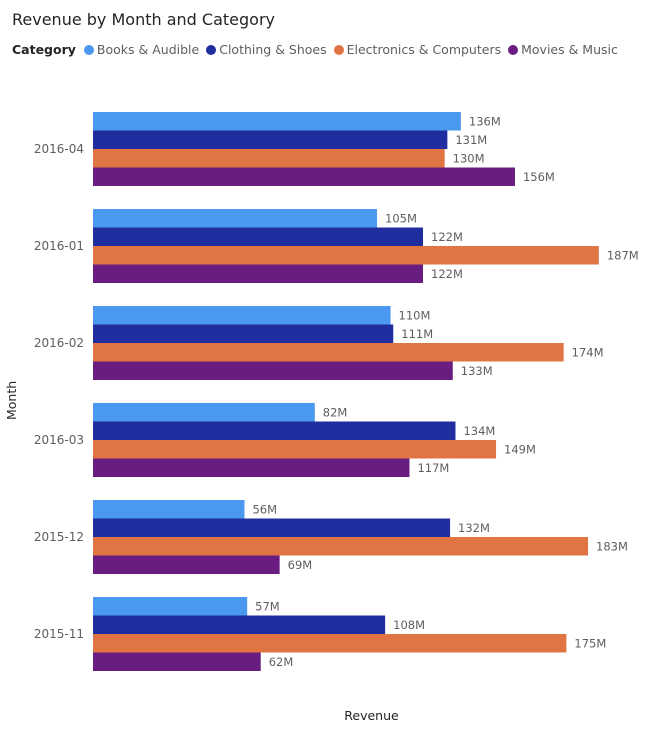 The height and width of the screenshot is (732, 663). Describe the element at coordinates (471, 140) in the screenshot. I see `data-label-2016-04-clothing-shoes: 131M` at that location.